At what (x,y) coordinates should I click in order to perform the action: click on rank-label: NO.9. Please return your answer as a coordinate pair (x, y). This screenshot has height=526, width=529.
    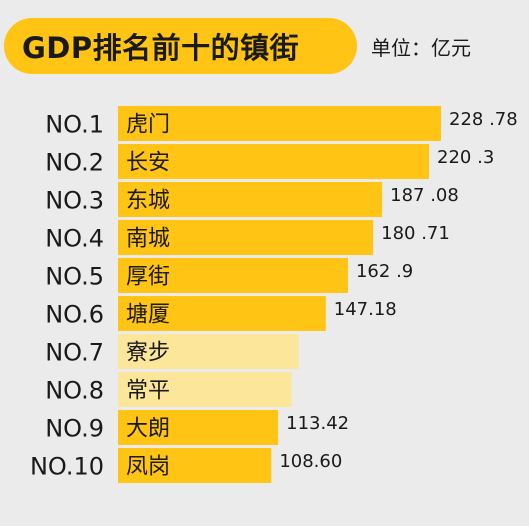
    Looking at the image, I should click on (74, 429).